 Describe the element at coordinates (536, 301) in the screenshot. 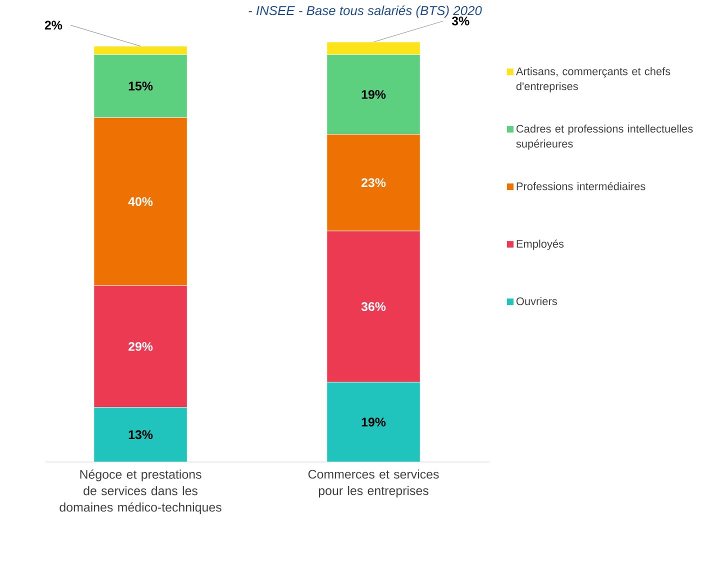

I see `legend-label: Ouvriers` at that location.